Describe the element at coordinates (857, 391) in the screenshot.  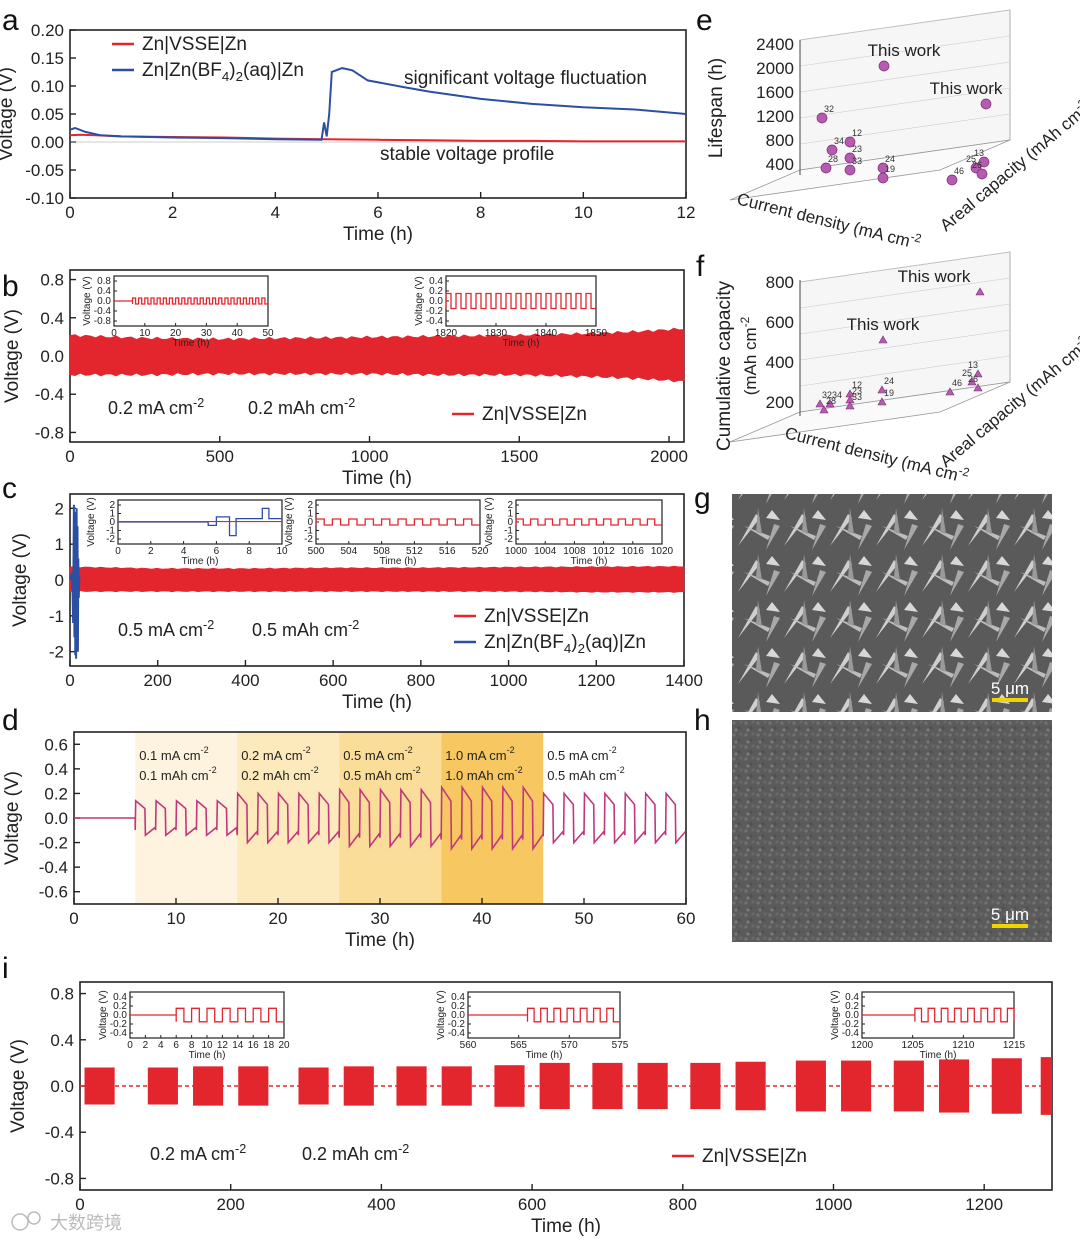
I see `panel-f-point-label: 23` at that location.